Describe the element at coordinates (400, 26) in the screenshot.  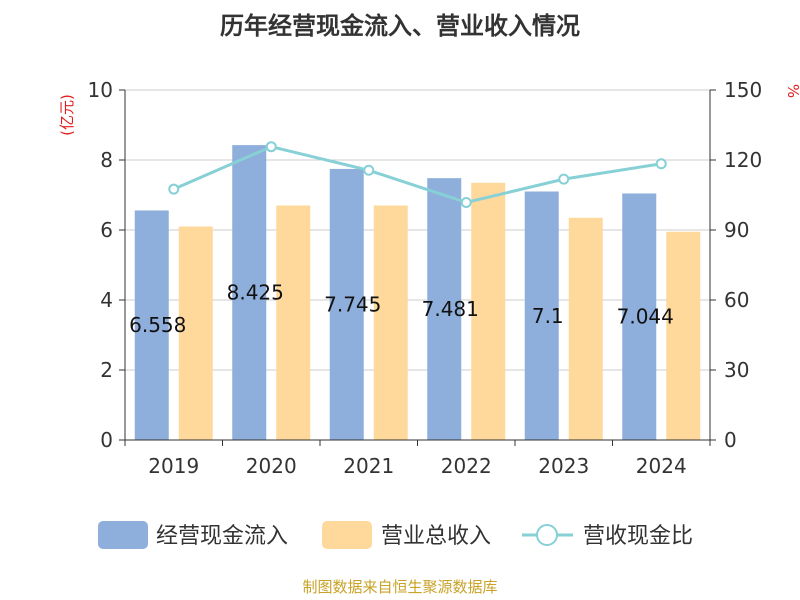
I see `chart-title: 历年经营现金流入、营业收入情况` at that location.